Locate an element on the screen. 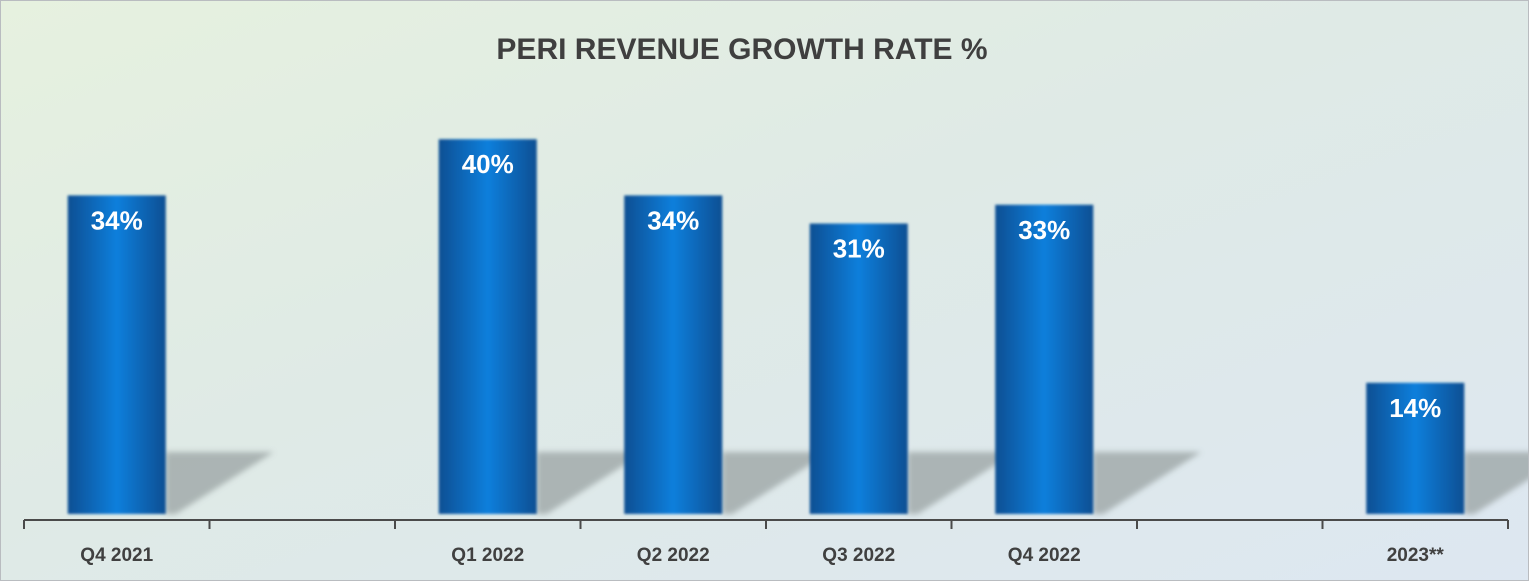 This screenshot has height=581, width=1529. x-axis is located at coordinates (766, 524).